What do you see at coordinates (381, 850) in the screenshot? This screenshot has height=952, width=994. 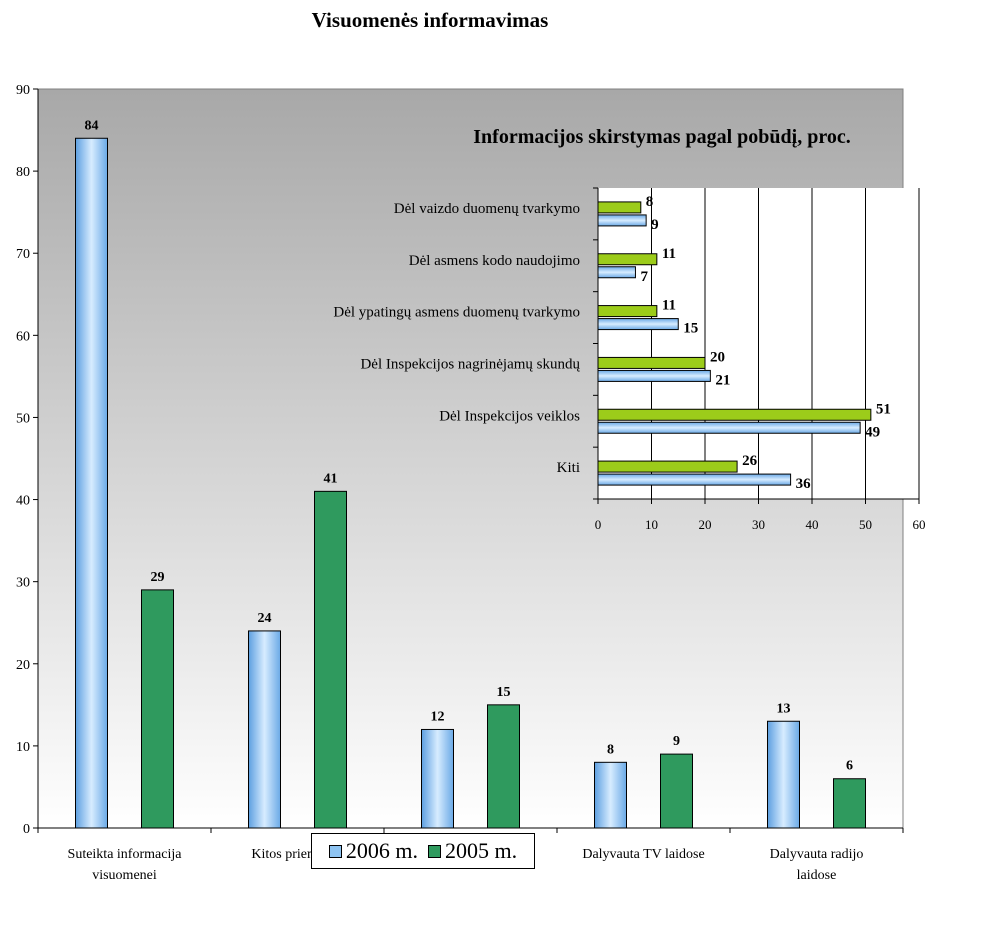 I see `legend-label-2006: 2006 m.` at bounding box center [381, 850].